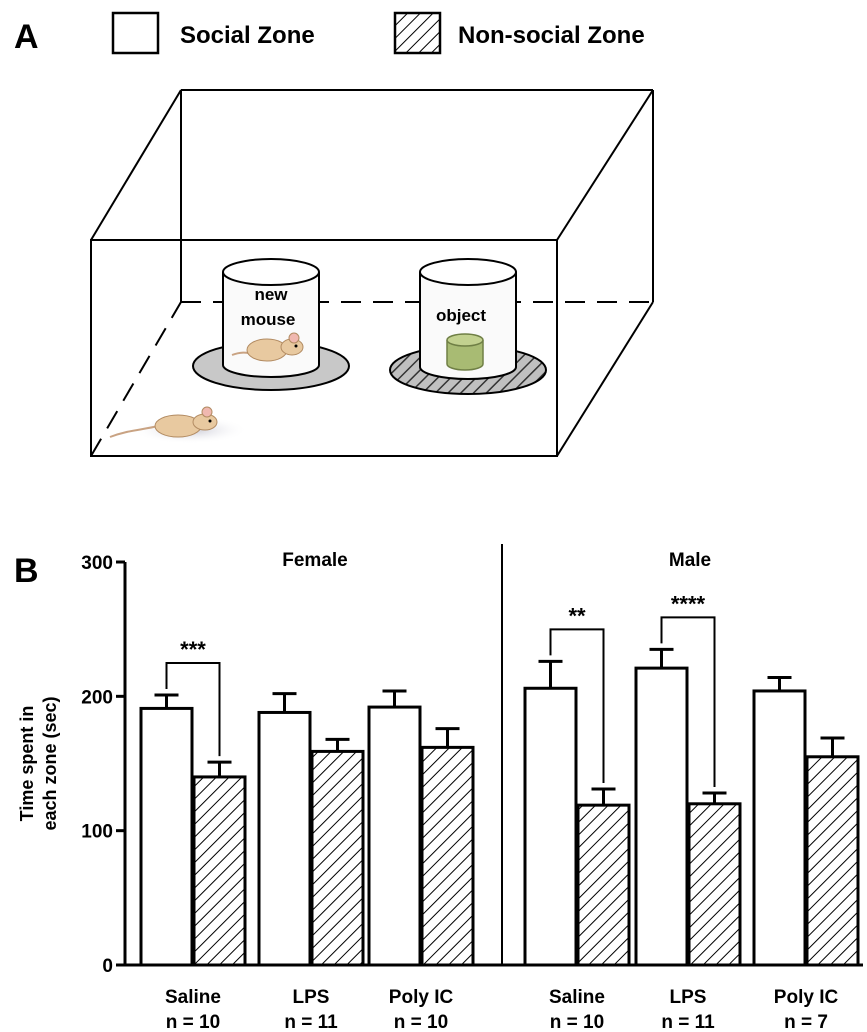 The height and width of the screenshot is (1032, 867). What do you see at coordinates (714, 884) in the screenshot?
I see `bar-male-lps-nonsocial` at bounding box center [714, 884].